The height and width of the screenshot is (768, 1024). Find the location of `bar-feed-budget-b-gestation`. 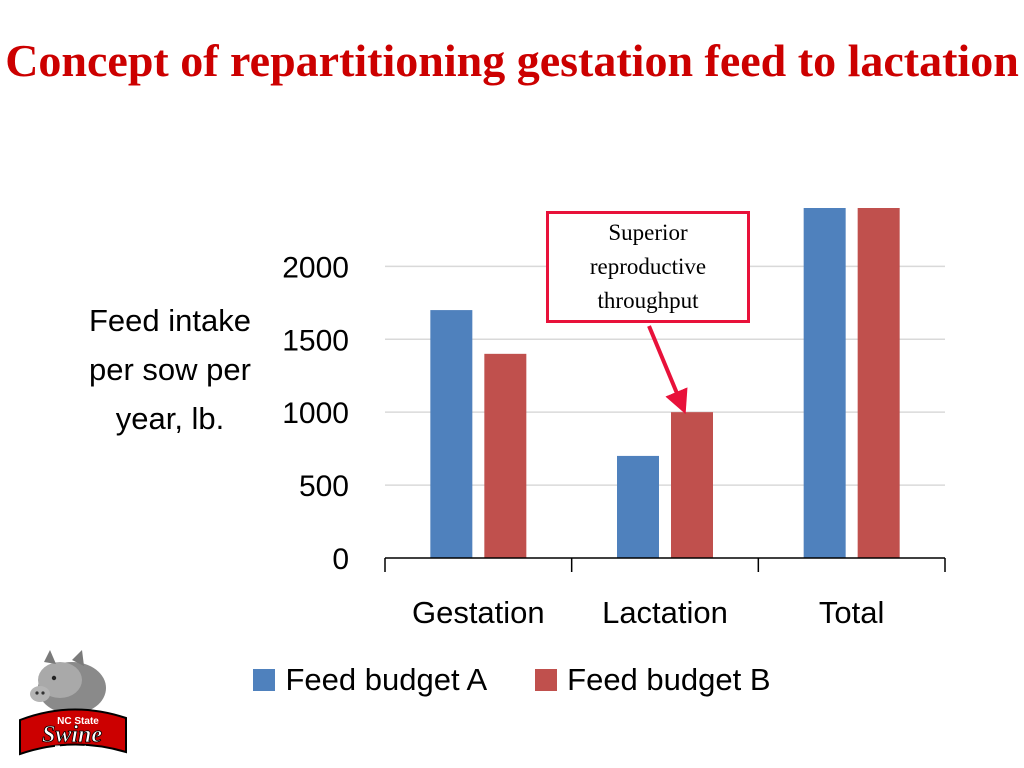

bar-feed-budget-b-gestation is located at coordinates (505, 455).